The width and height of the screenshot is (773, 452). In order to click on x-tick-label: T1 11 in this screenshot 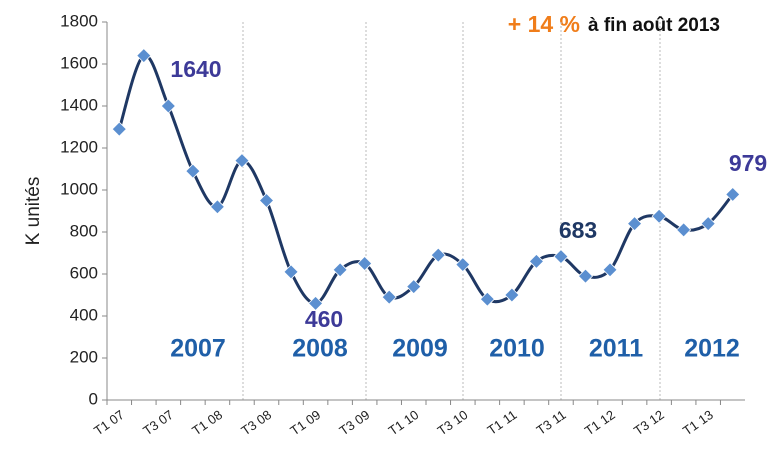, I will do `click(502, 422)`.